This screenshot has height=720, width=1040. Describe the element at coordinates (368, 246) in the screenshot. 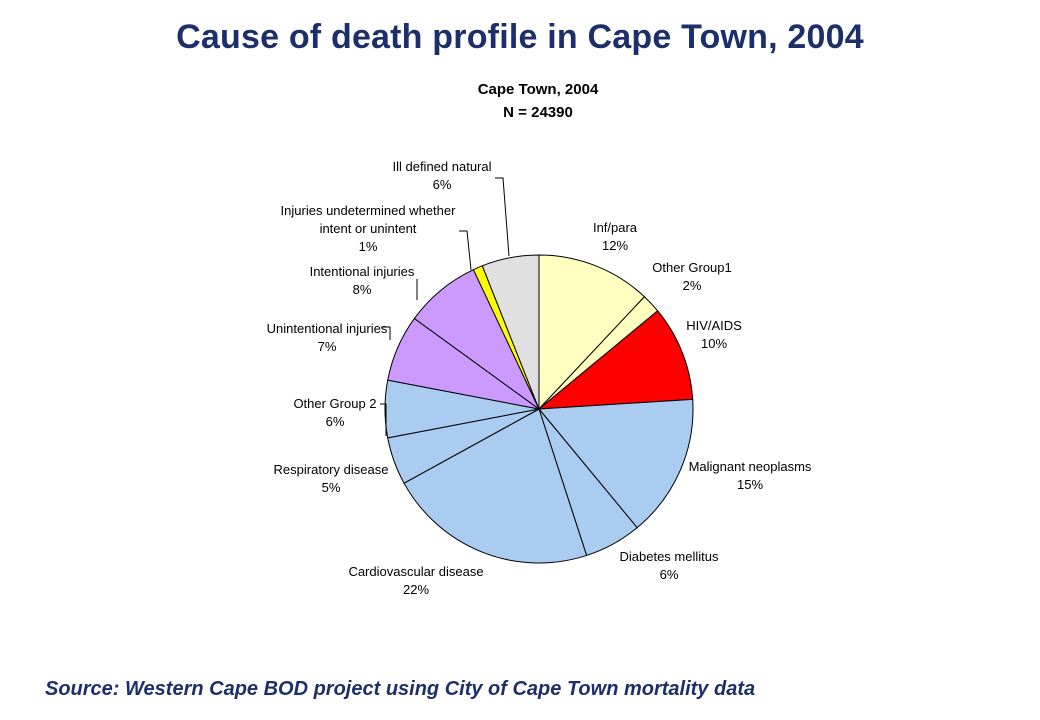

I see `slice-label-value: 1%` at that location.